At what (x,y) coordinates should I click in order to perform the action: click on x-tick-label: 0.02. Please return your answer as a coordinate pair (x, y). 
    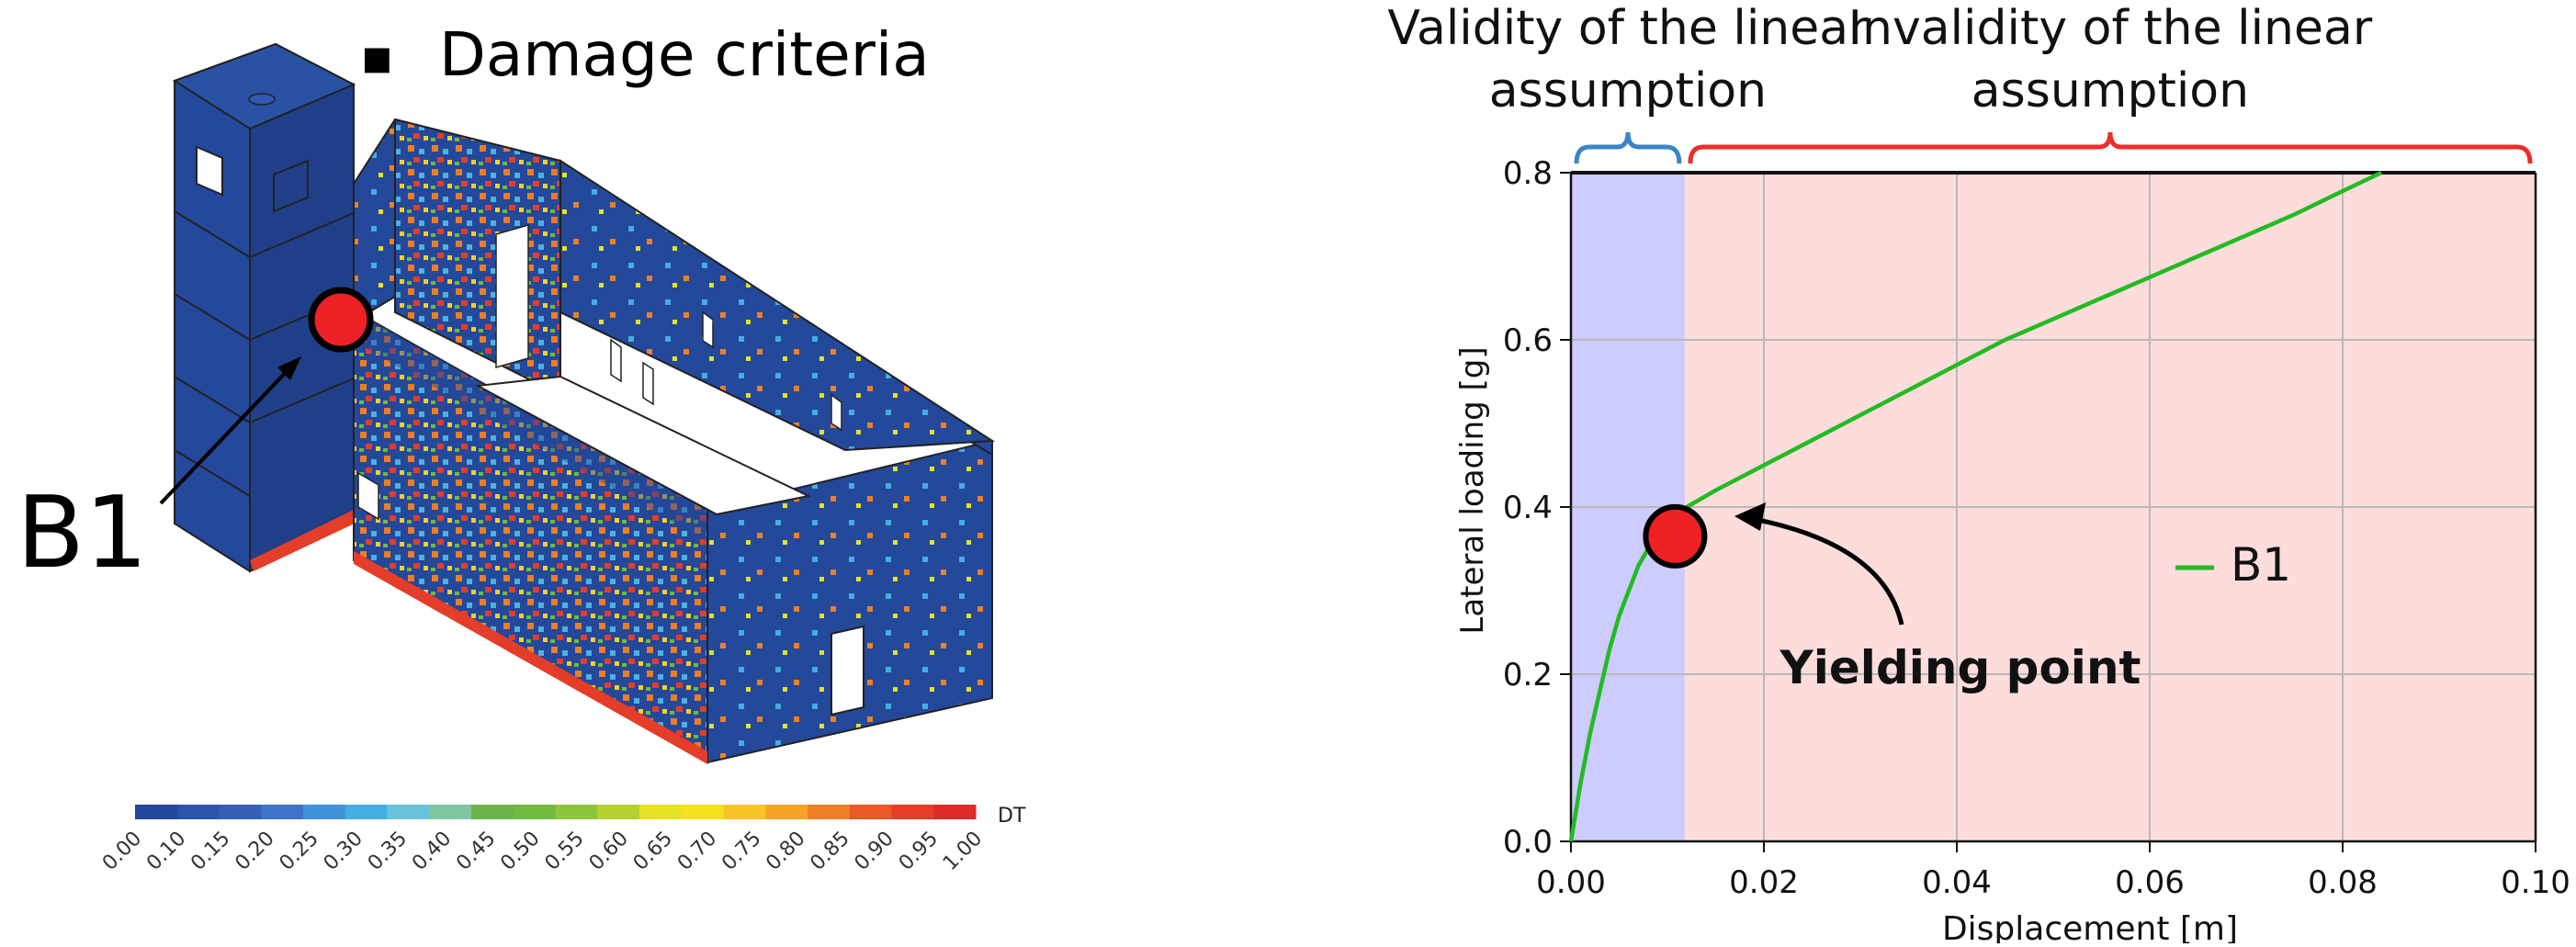
    Looking at the image, I should click on (1764, 882).